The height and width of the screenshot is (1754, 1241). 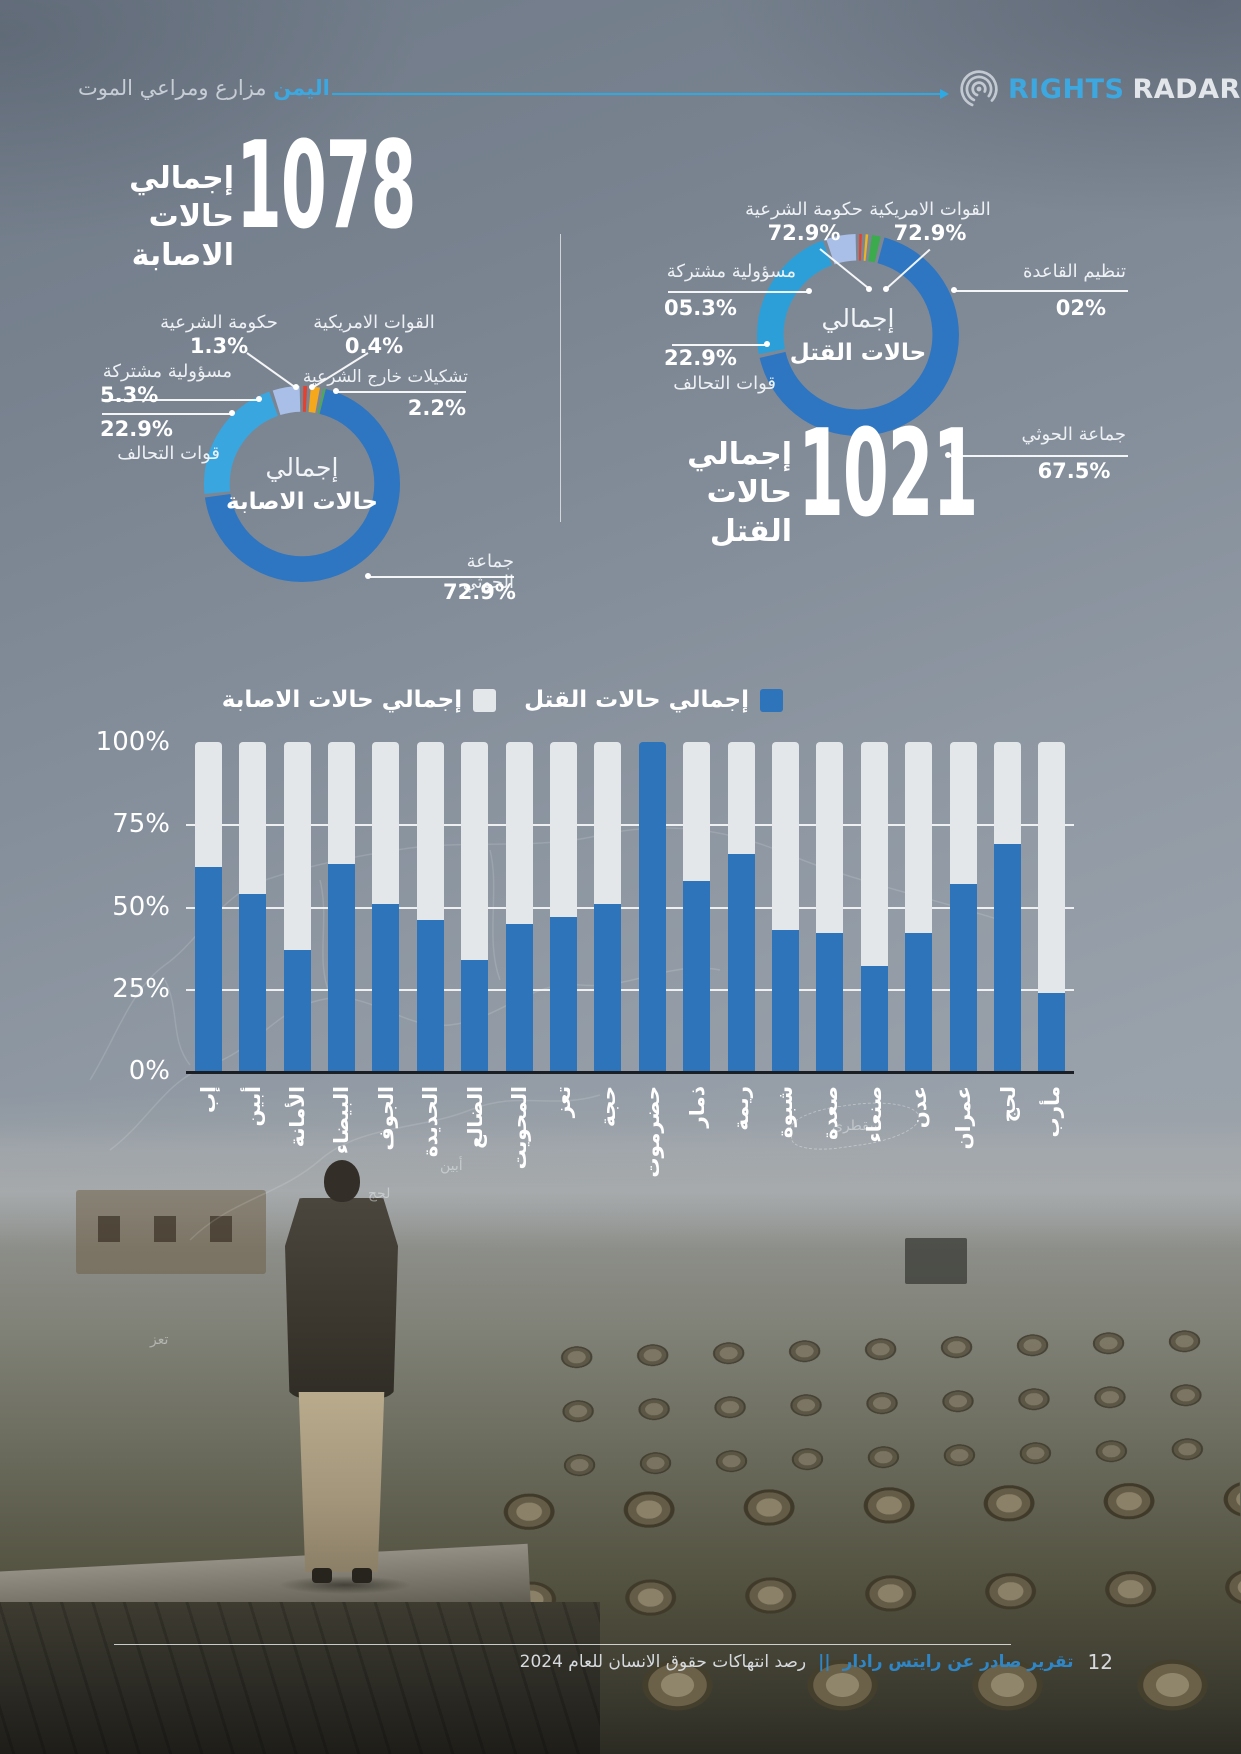 I want to click on distant-building, so click(x=936, y=1261).